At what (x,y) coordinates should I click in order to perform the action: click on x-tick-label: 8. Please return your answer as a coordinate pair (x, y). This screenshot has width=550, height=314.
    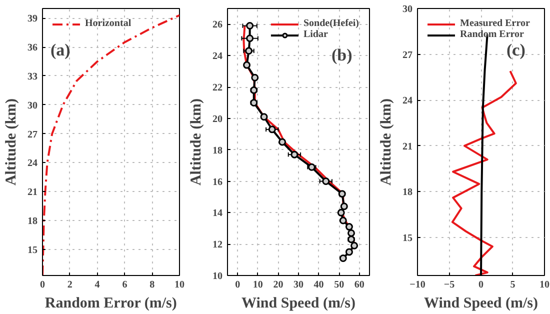
    Looking at the image, I should click on (152, 285).